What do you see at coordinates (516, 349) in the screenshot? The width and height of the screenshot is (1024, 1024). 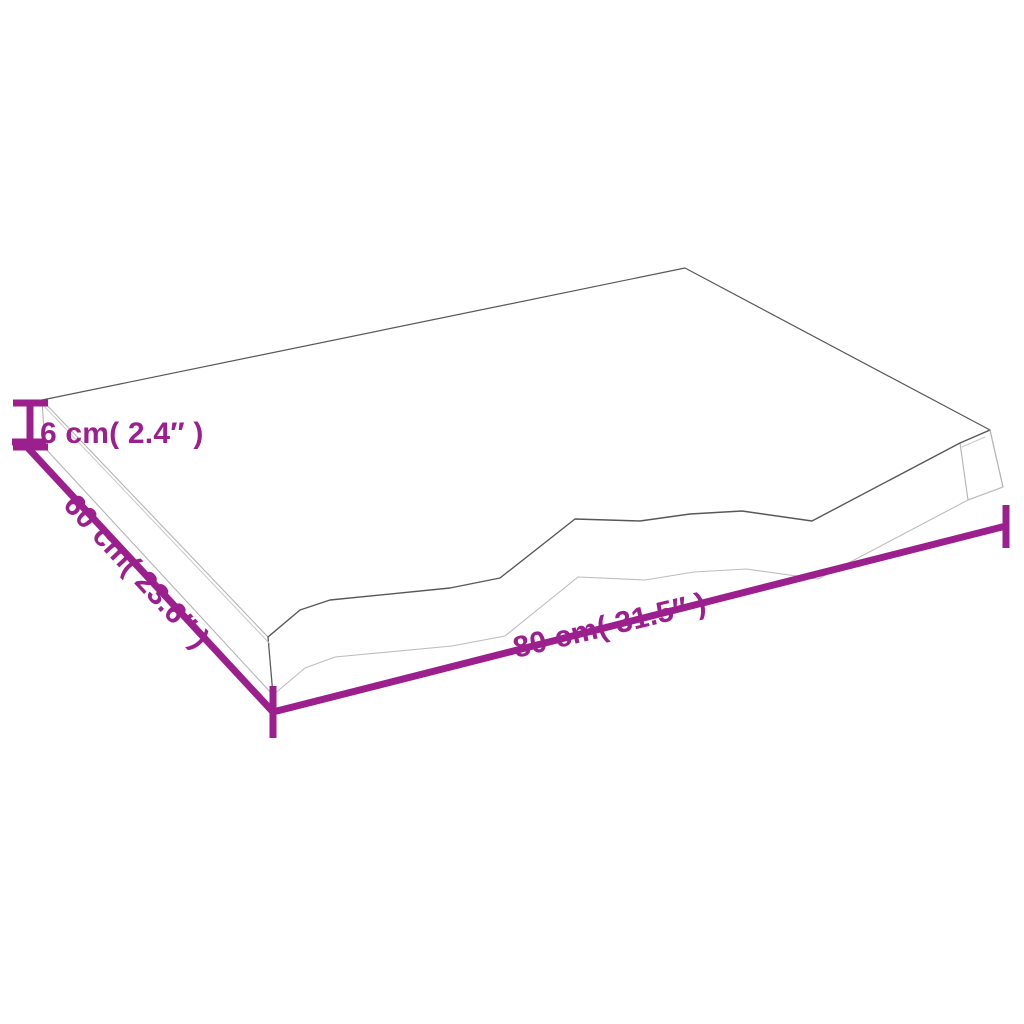 I see `table-back-edge-outline` at bounding box center [516, 349].